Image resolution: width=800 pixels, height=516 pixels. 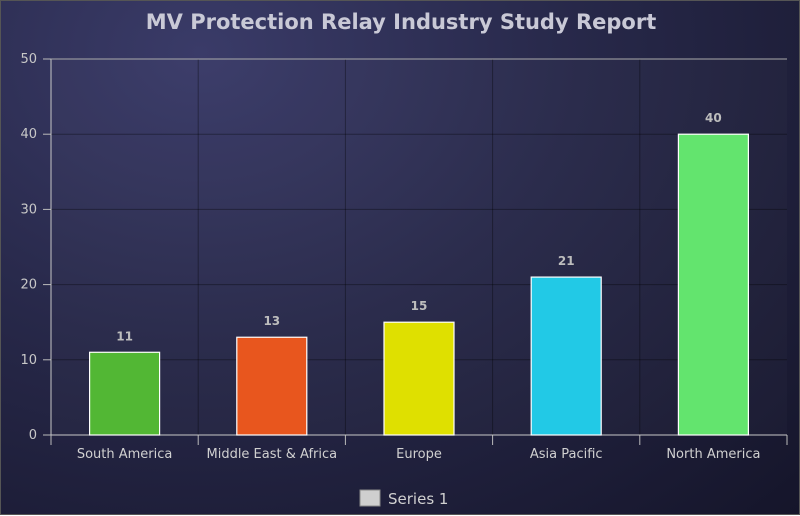 I want to click on legend: Series 1, so click(x=403, y=498).